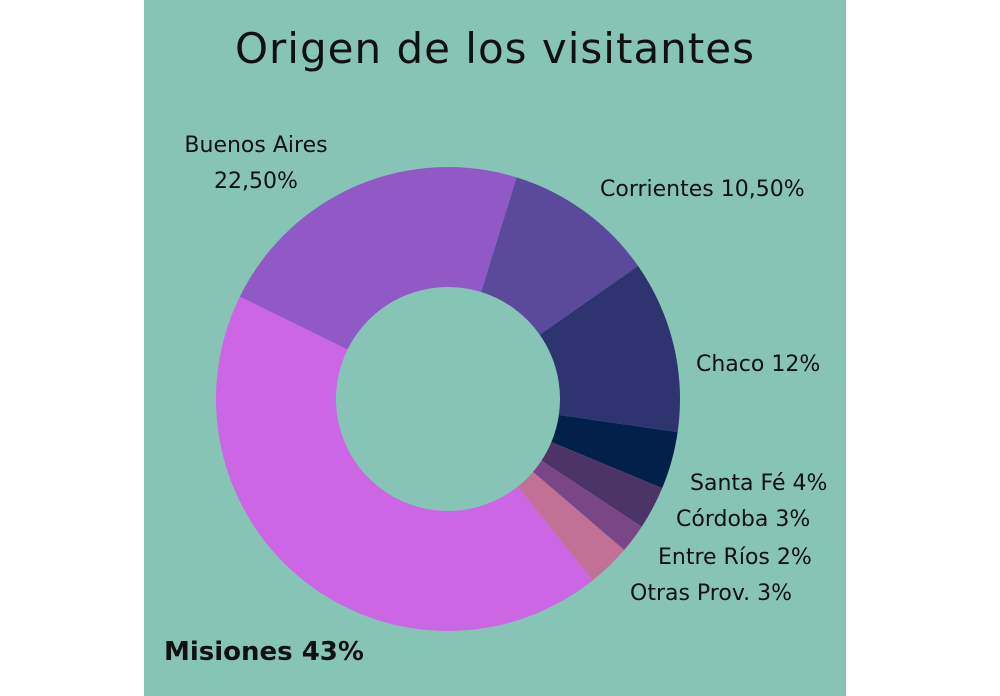 This screenshot has height=696, width=1000. I want to click on slice-label-otras-prov: Otras Prov. 3%, so click(711, 593).